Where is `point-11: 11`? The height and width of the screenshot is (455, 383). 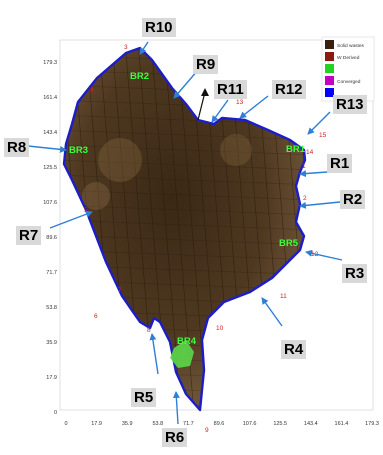
point-11: 11 is located at coordinates (283, 296).